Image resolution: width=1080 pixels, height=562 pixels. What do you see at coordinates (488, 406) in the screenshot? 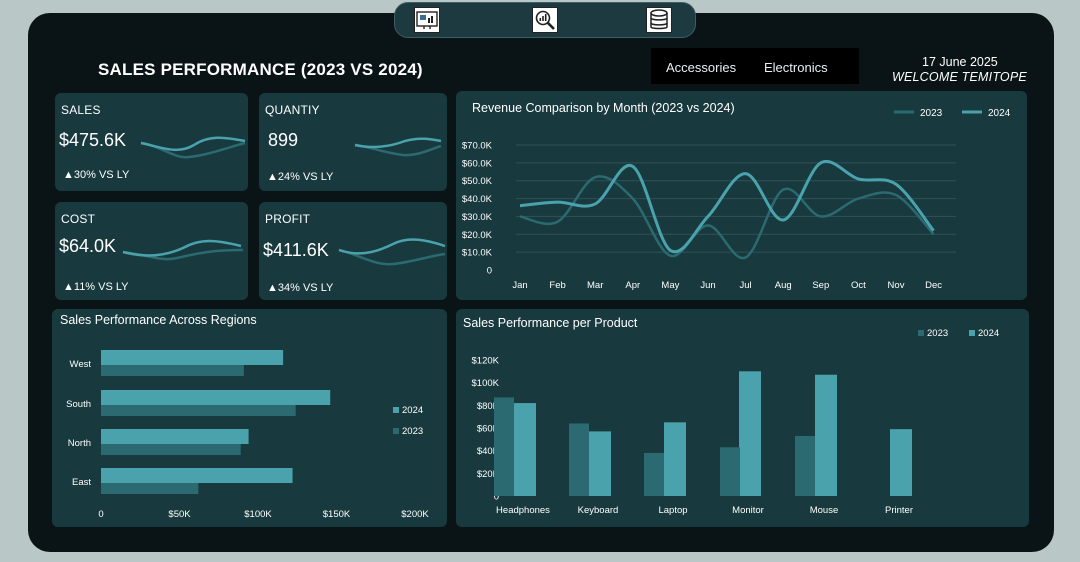
I see `y-tick-label: $80K` at bounding box center [488, 406].